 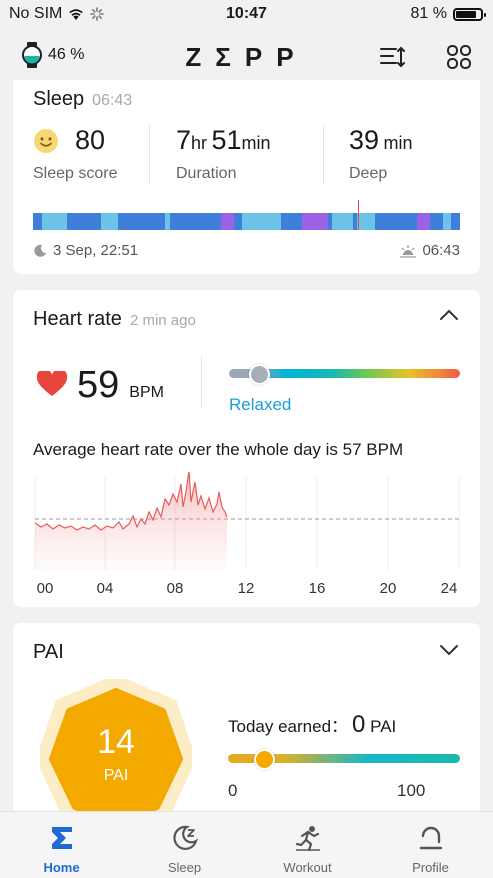 I want to click on pai-hexagon: 14 PAI, so click(x=116, y=755).